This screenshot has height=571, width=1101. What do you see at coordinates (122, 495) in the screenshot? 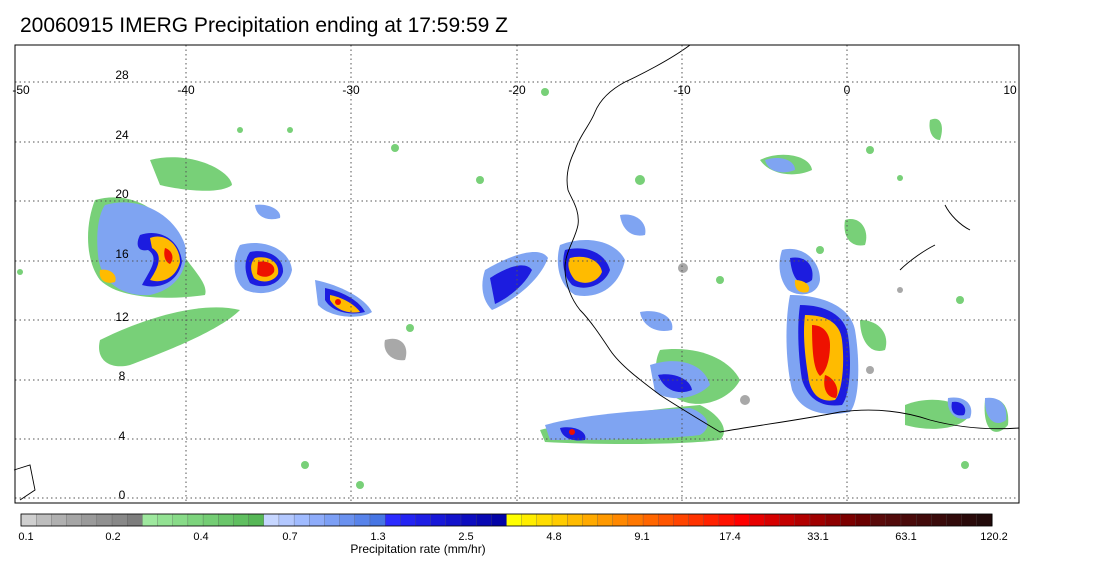
I see `lat-tick-label: 0` at bounding box center [122, 495].